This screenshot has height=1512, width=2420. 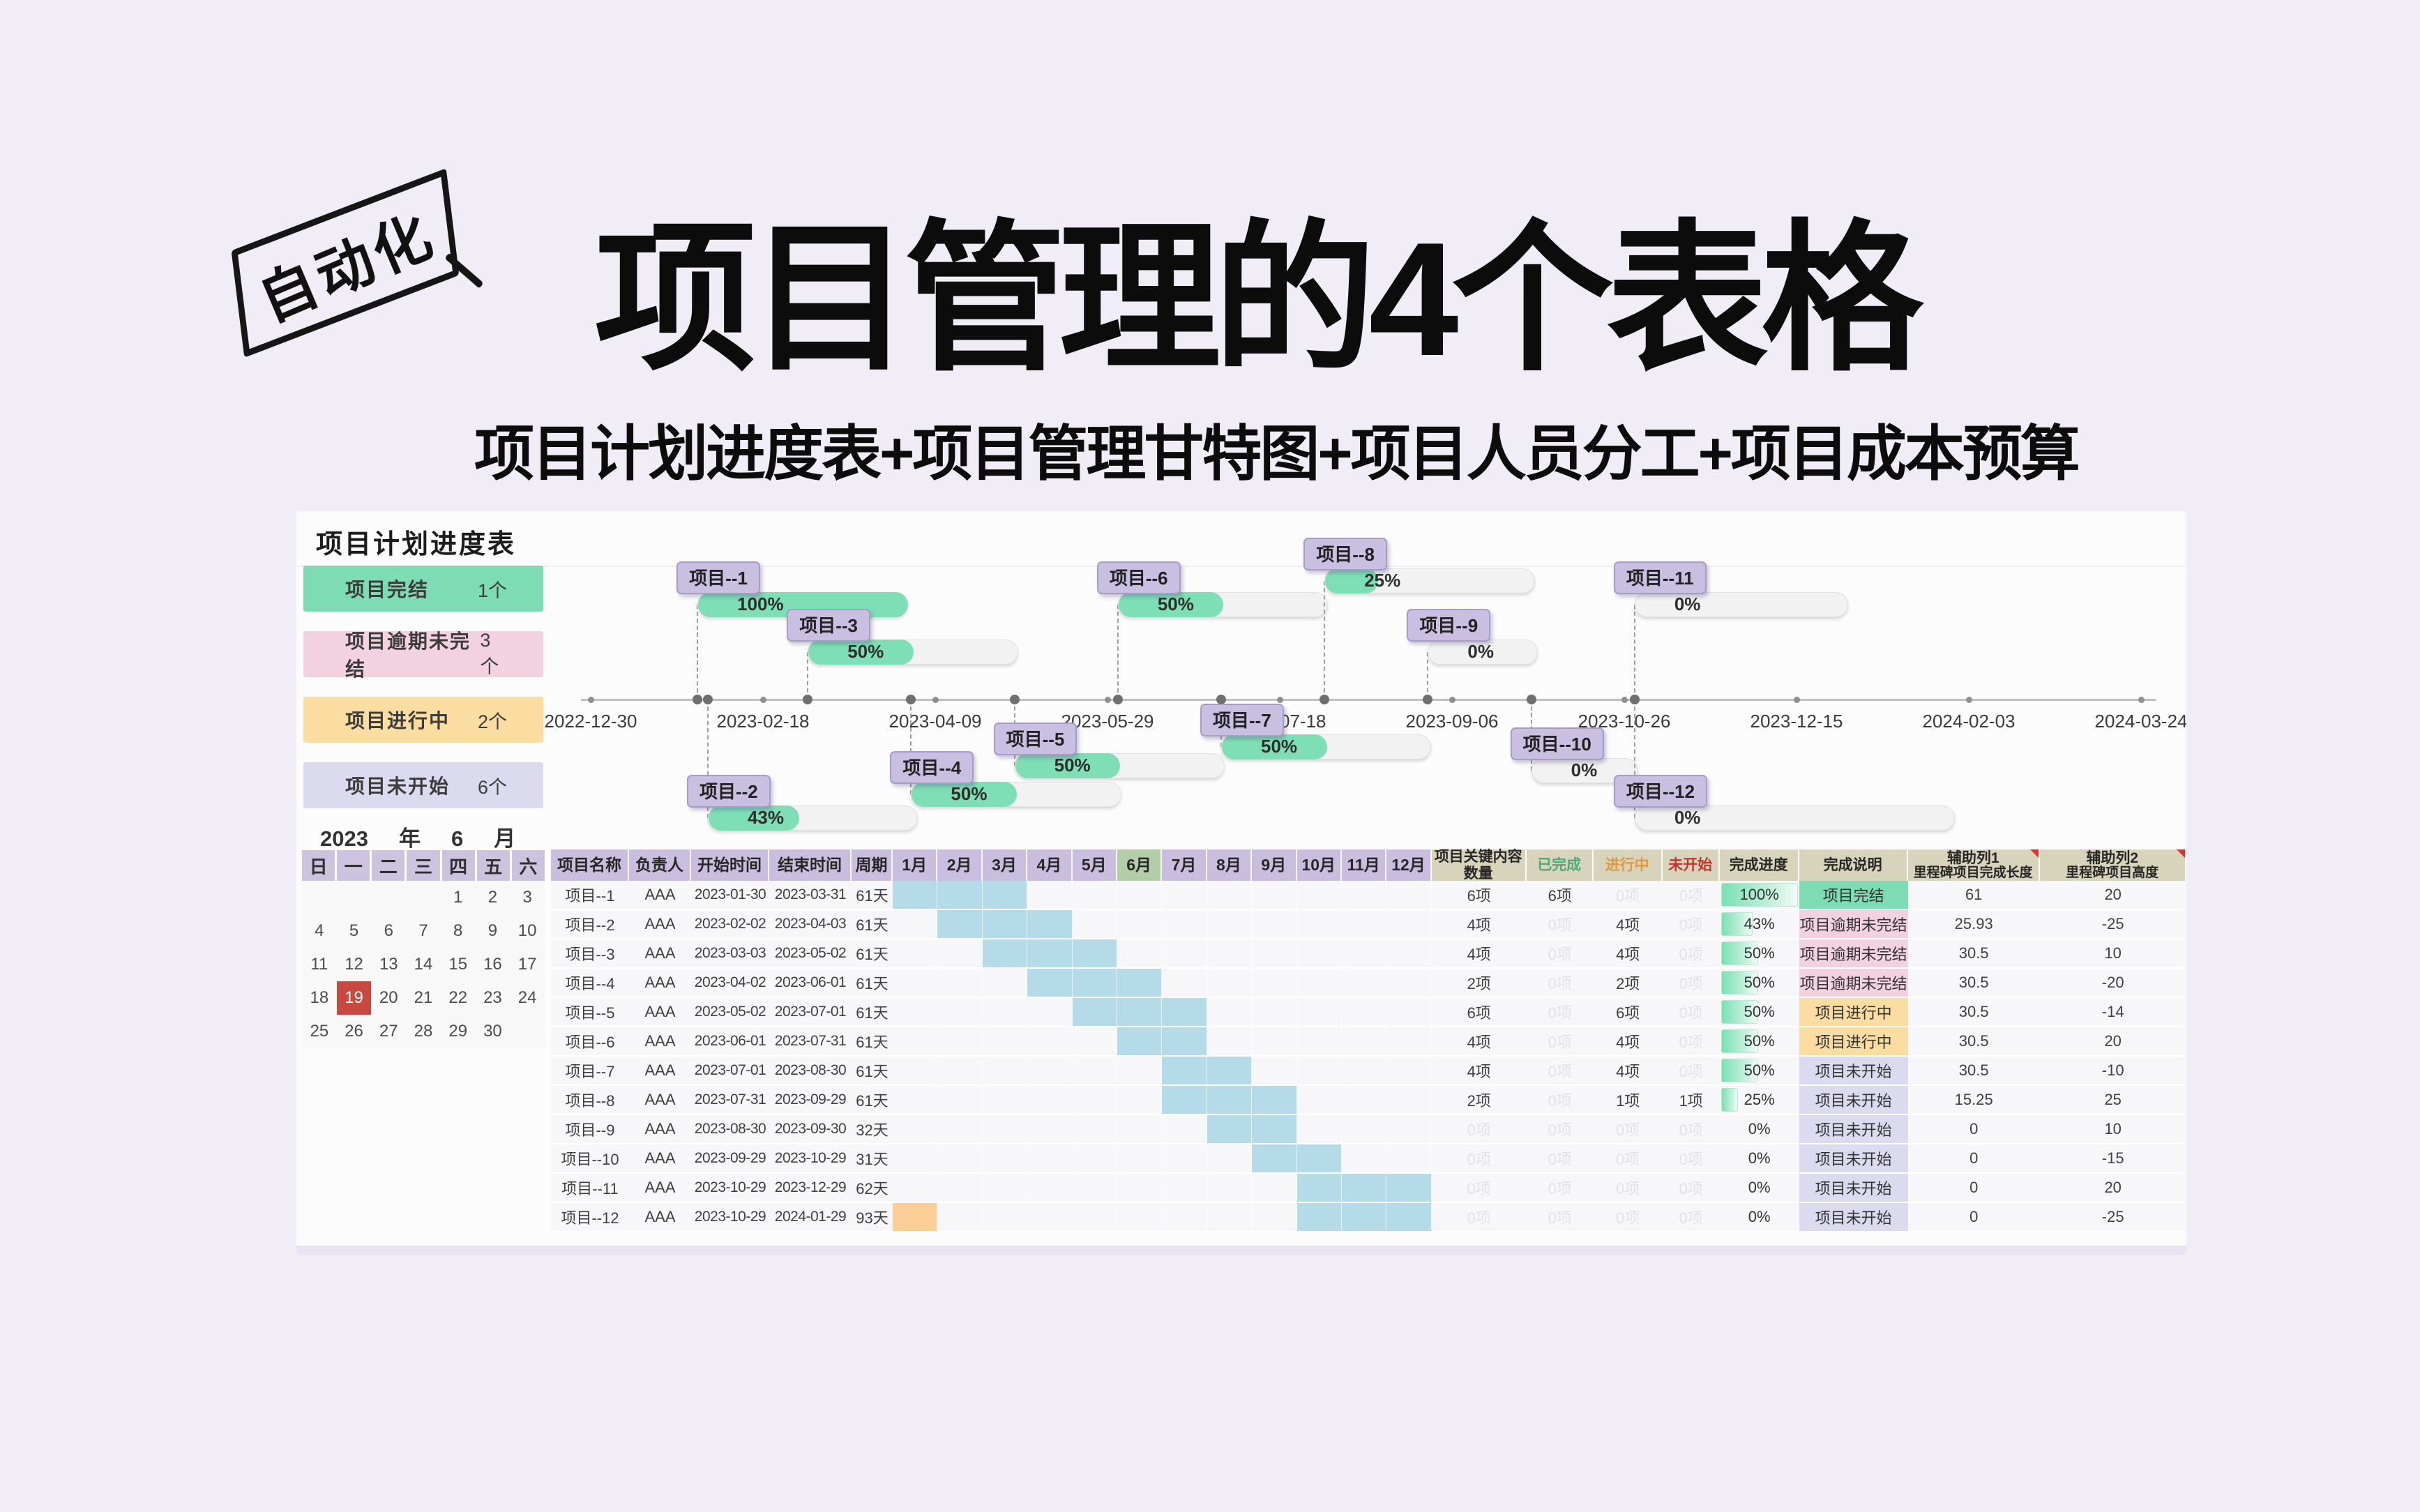 I want to click on cell-progress: 100%, so click(x=1759, y=896).